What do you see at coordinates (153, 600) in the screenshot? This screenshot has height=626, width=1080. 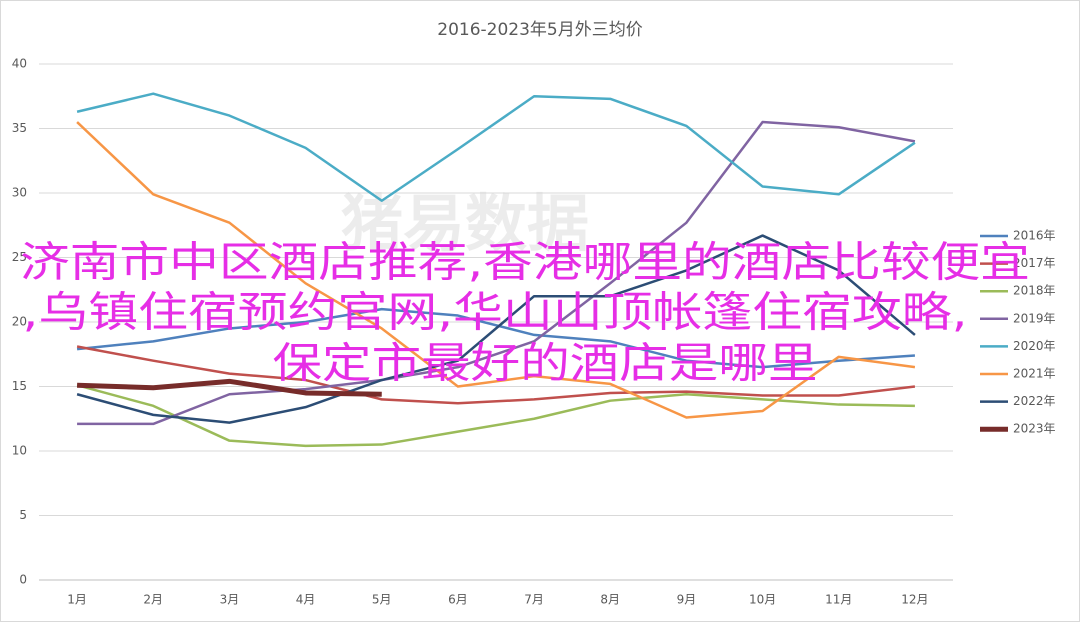 I see `x-tick-label: 2月` at bounding box center [153, 600].